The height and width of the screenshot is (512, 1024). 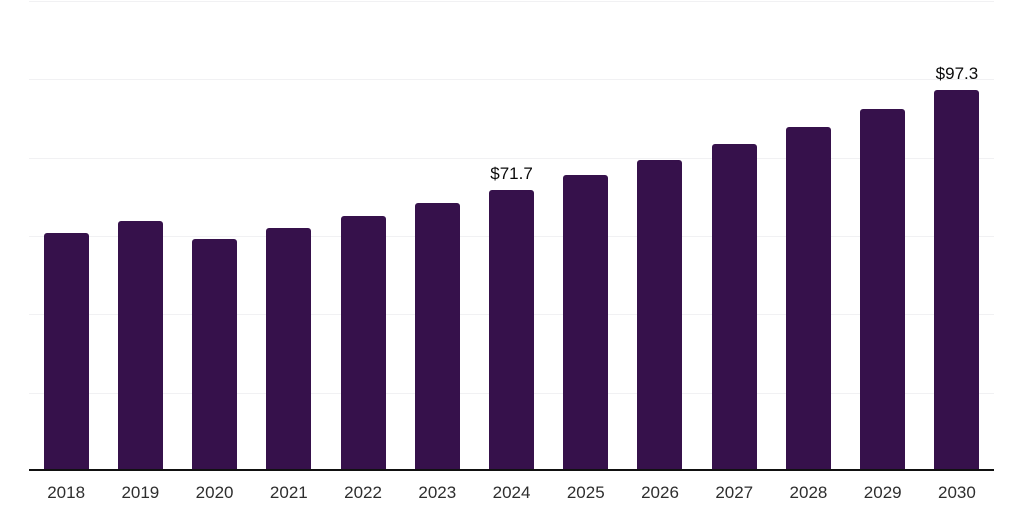 I want to click on bar-slot-2022, so click(x=363, y=236).